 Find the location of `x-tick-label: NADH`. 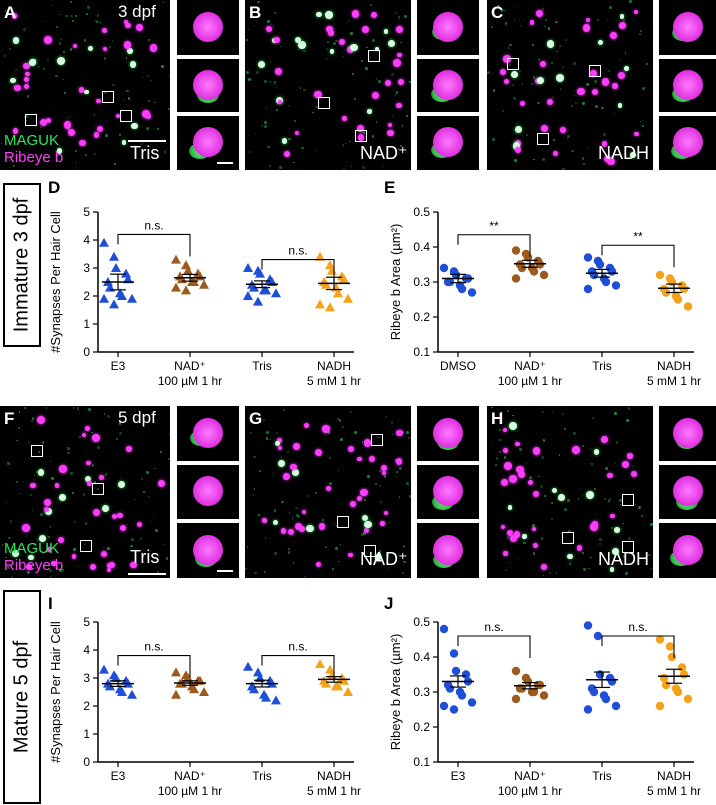

x-tick-label: NADH is located at coordinates (674, 366).